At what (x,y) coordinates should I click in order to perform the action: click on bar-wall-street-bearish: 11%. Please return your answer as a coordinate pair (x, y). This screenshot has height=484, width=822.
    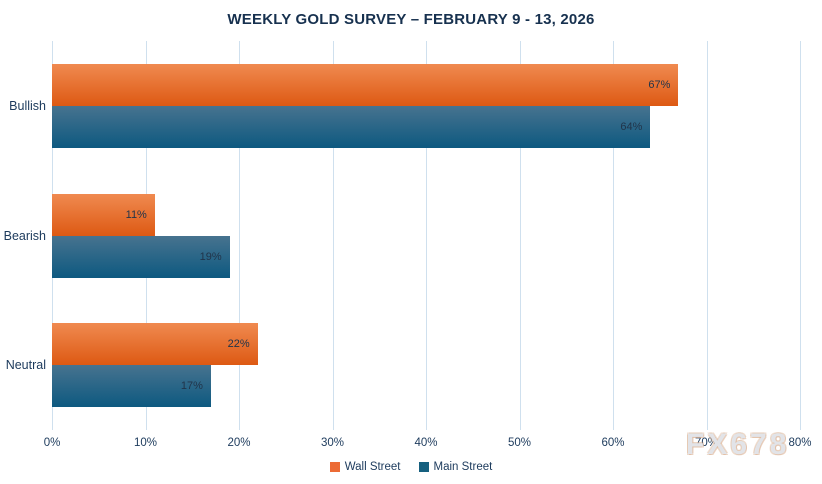
    Looking at the image, I should click on (103, 214).